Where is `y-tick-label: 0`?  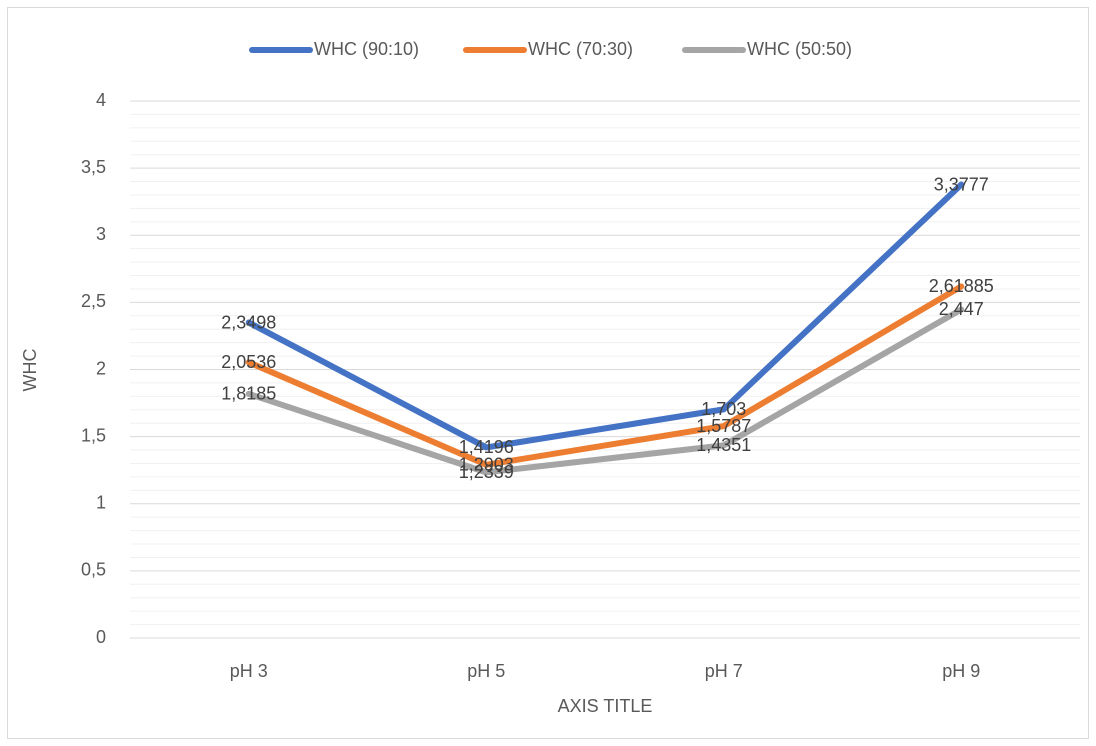
y-tick-label: 0 is located at coordinates (101, 637).